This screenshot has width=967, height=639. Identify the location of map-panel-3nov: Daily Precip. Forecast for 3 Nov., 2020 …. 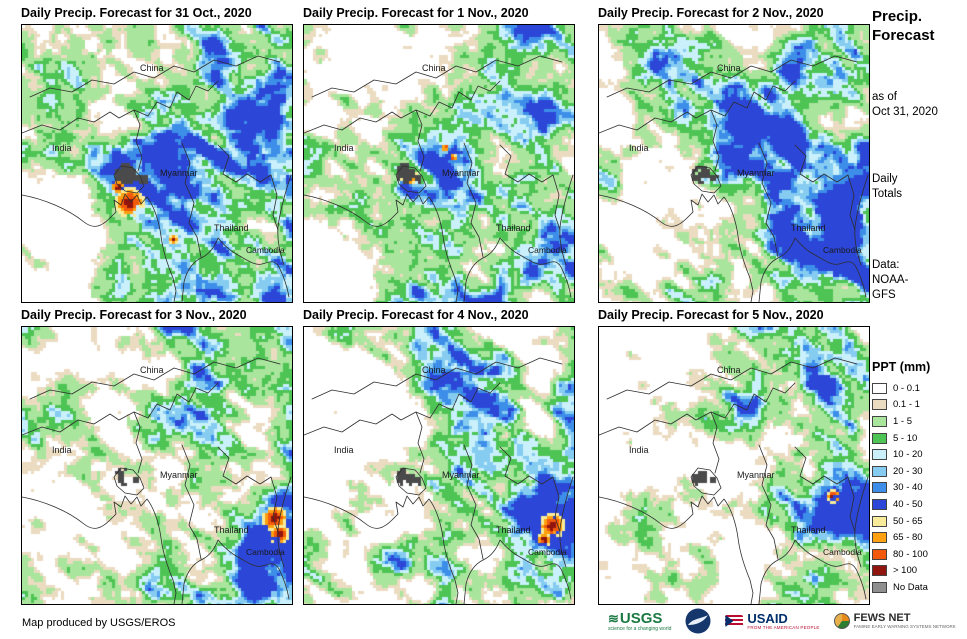
(157, 456).